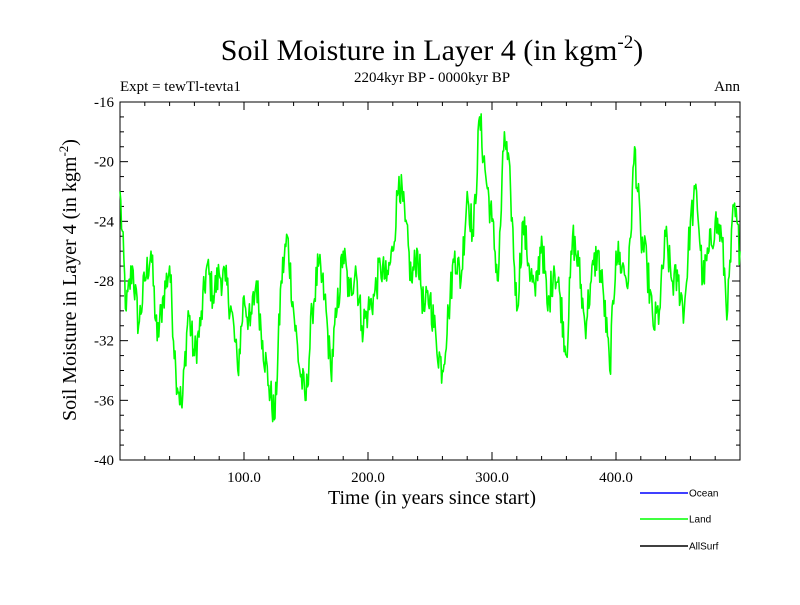  Describe the element at coordinates (104, 461) in the screenshot. I see `y-tick-label: -40` at that location.